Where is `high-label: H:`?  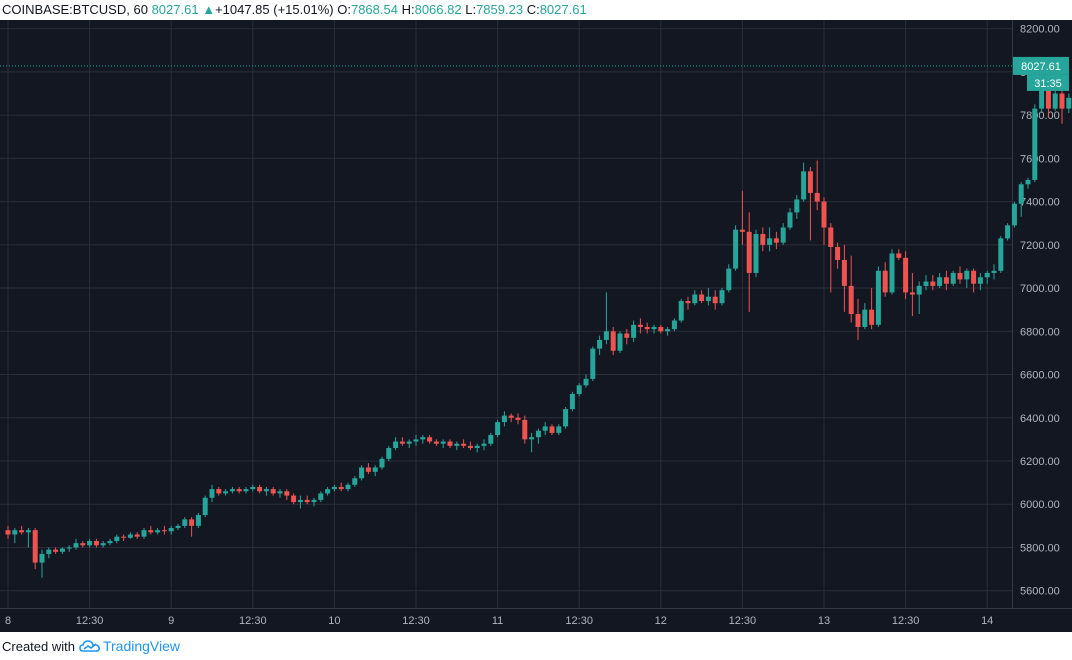 high-label: H: is located at coordinates (408, 9).